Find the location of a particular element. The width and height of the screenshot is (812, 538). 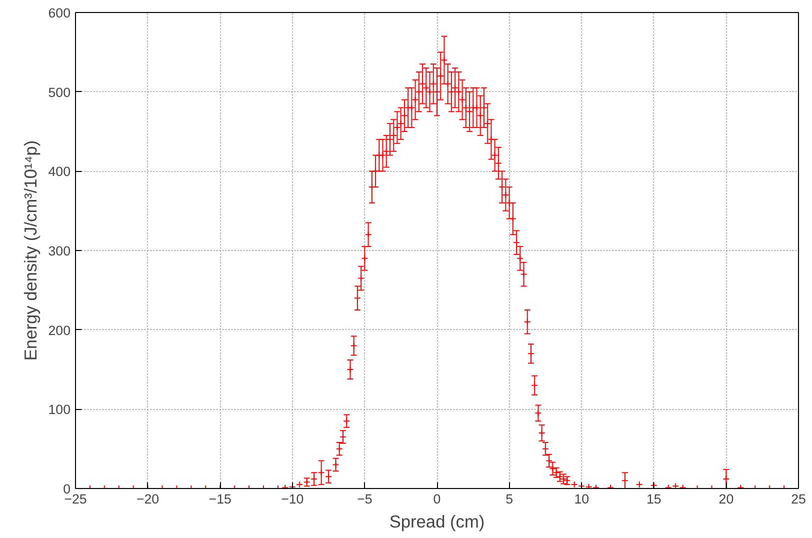

x-tick-label: 0 is located at coordinates (437, 499).